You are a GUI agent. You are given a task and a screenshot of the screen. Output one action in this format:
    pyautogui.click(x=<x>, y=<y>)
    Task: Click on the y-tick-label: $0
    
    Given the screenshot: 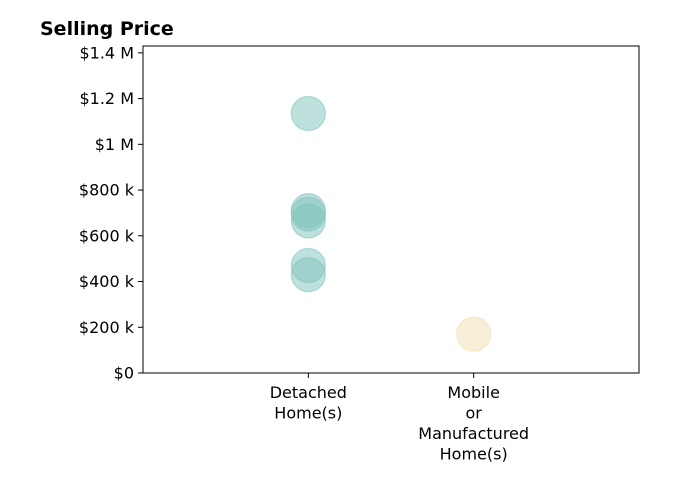 What is the action you would take?
    pyautogui.click(x=124, y=373)
    